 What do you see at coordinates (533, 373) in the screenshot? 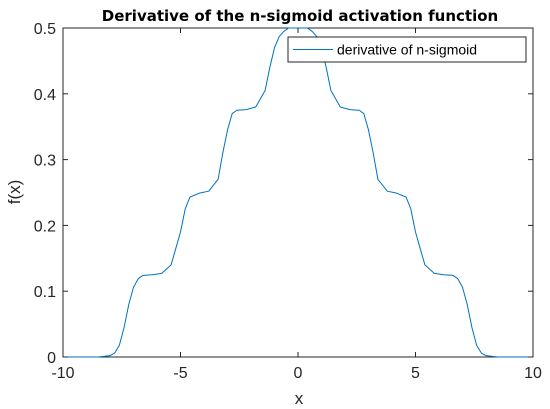
I see `x-tick-label: 10` at bounding box center [533, 373].